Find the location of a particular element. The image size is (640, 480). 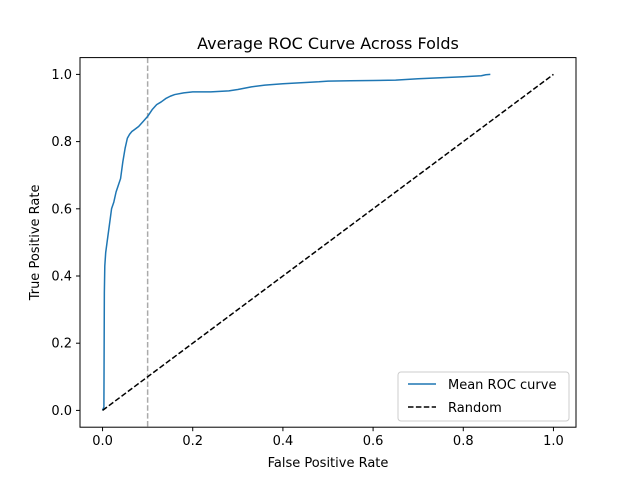

legend-box is located at coordinates (483, 396).